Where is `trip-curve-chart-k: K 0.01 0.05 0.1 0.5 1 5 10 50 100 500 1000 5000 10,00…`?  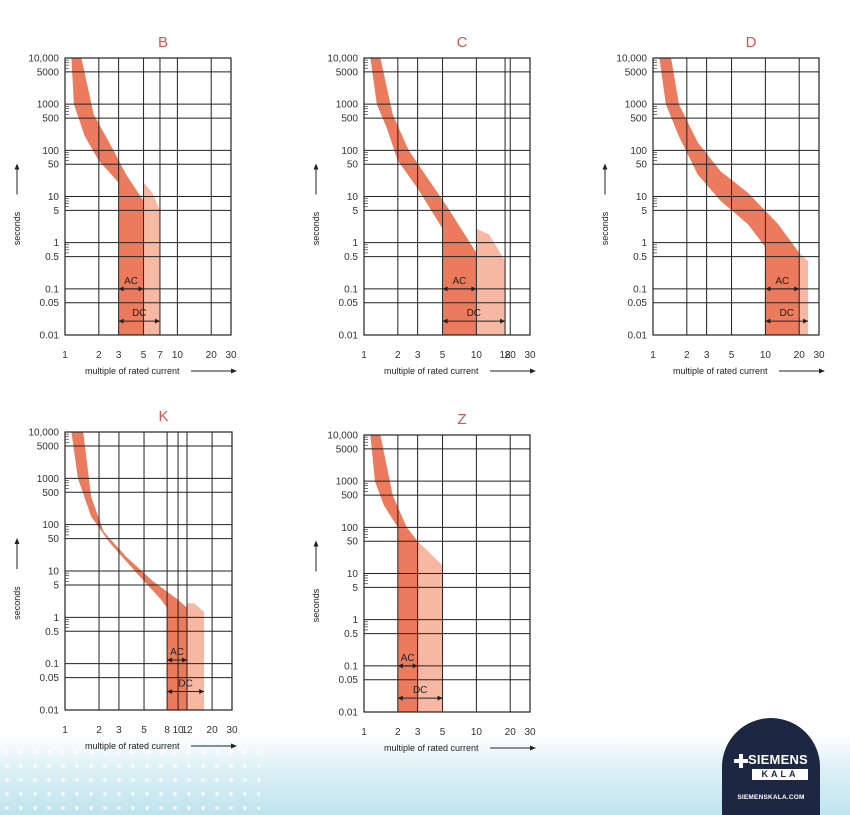 trip-curve-chart-k: K 0.01 0.05 0.1 0.5 1 5 10 50 100 500 1000 5000 10,00… is located at coordinates (125, 579).